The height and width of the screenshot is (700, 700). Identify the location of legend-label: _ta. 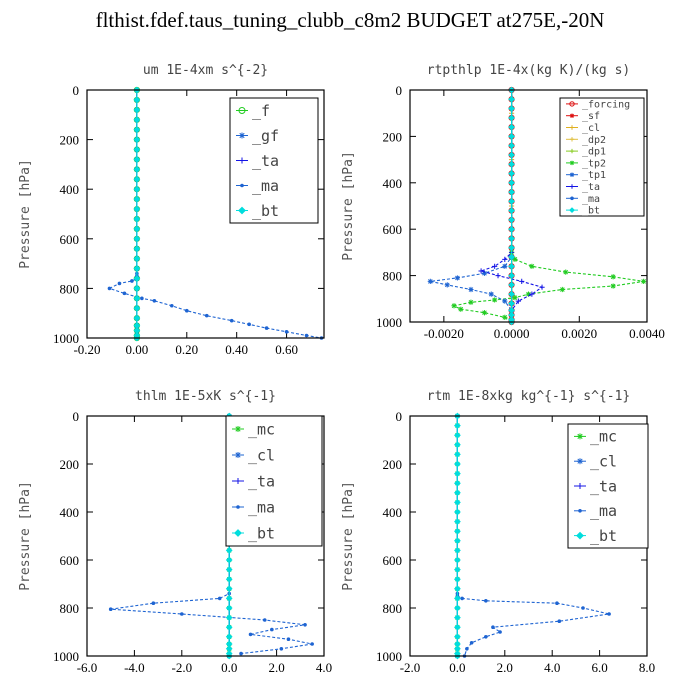
(265, 161).